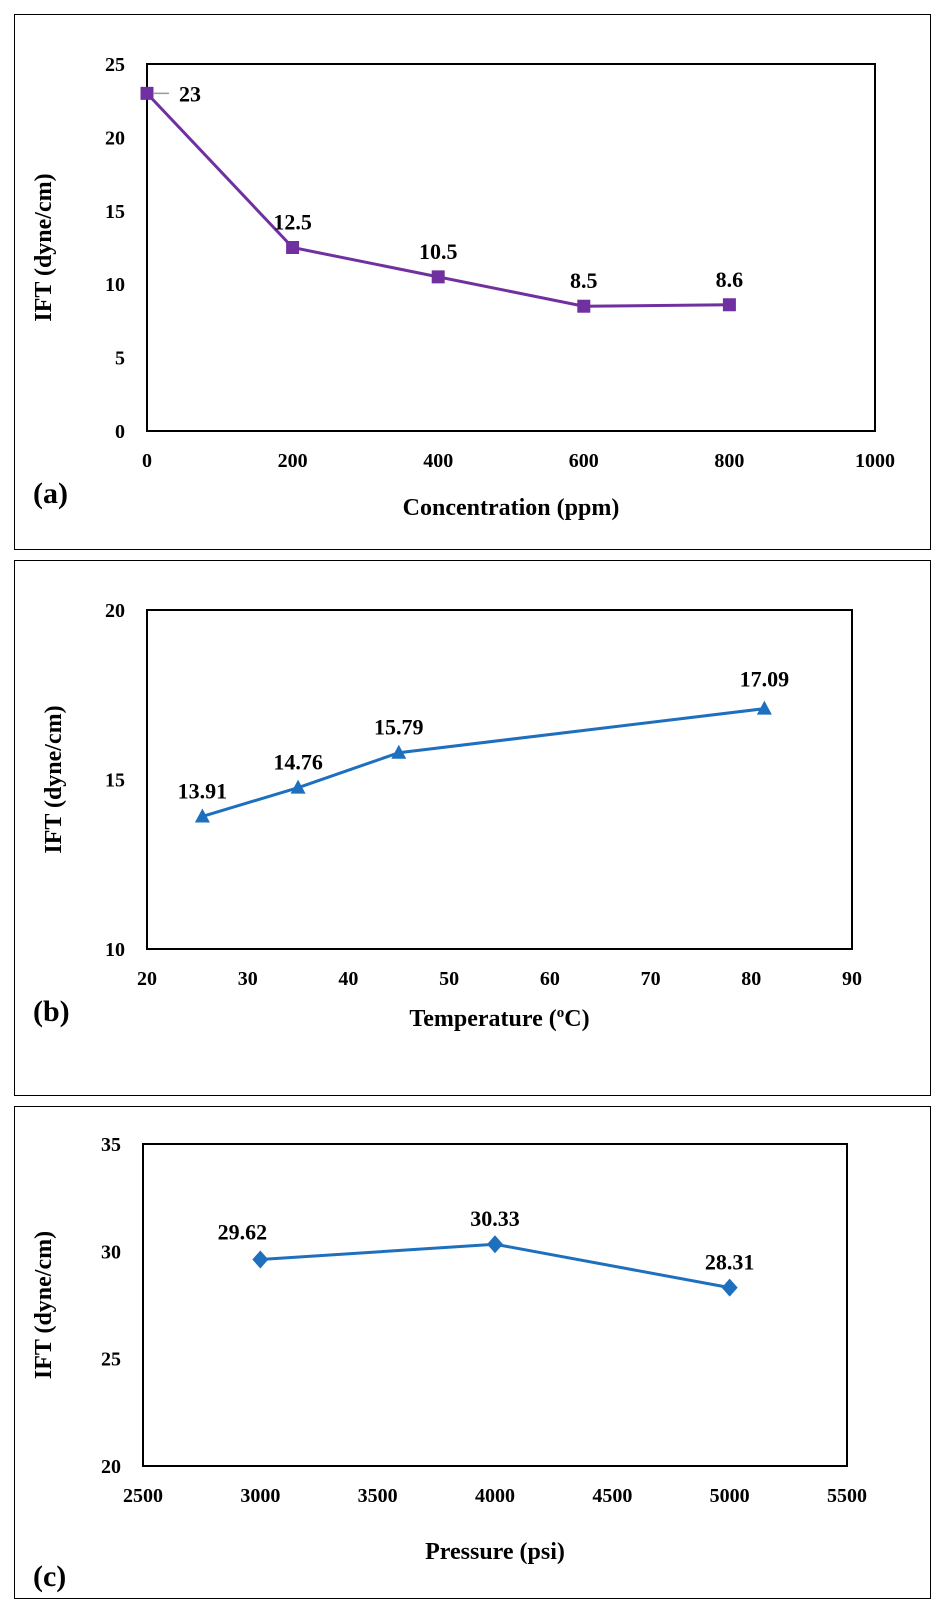 The height and width of the screenshot is (1609, 944). What do you see at coordinates (751, 979) in the screenshot?
I see `x-tick-label: 80` at bounding box center [751, 979].